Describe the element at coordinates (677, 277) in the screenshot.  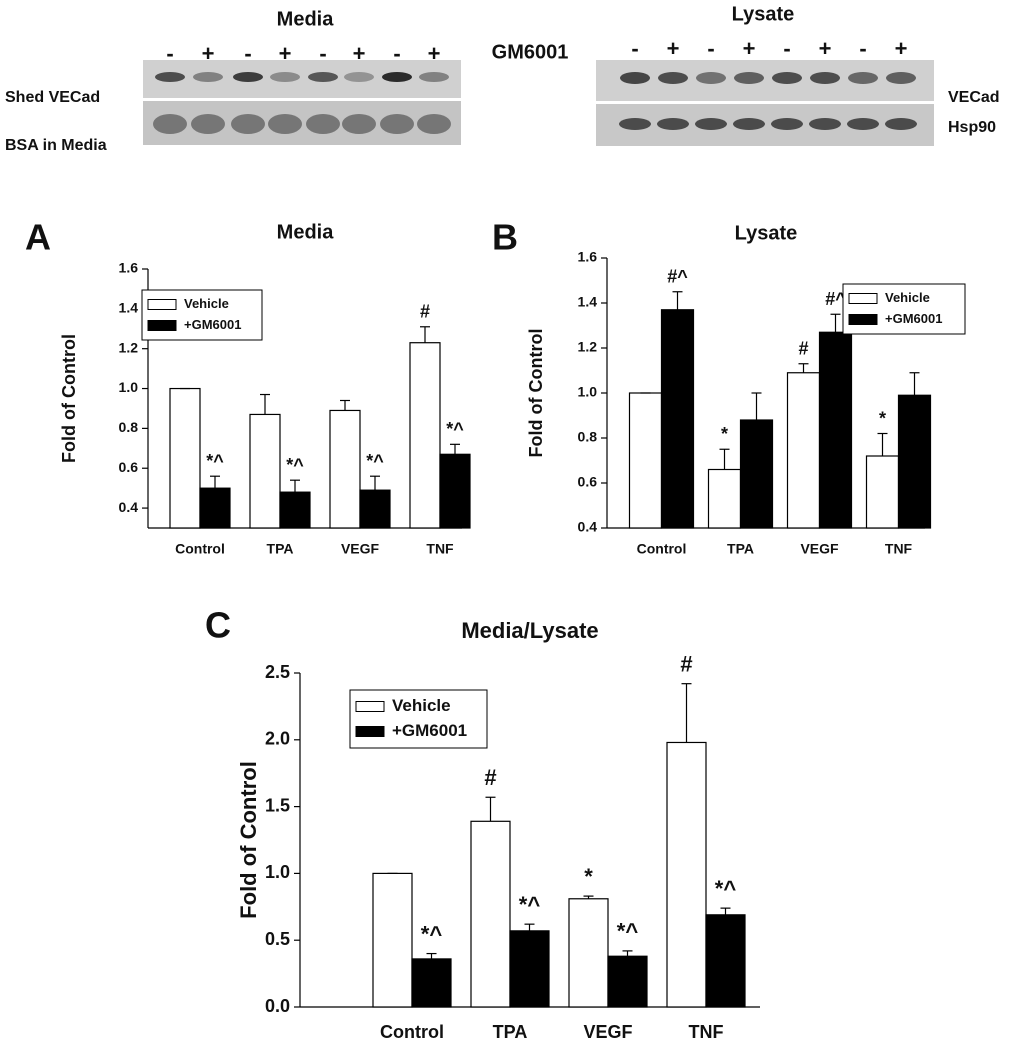
I see `significance-mark: #^` at that location.